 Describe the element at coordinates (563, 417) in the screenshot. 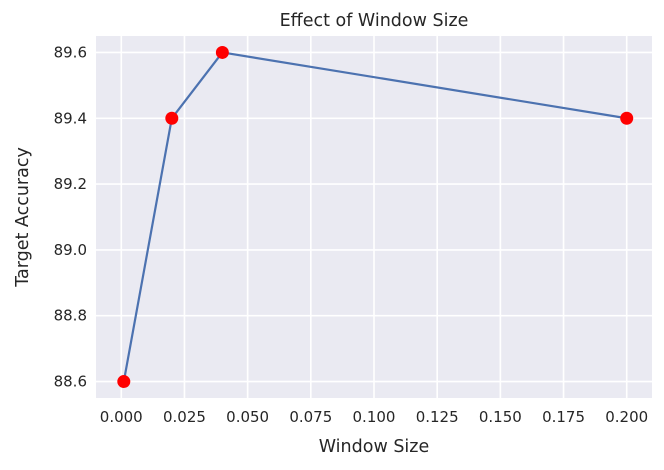

I see `x-tick-label: 0.175` at that location.